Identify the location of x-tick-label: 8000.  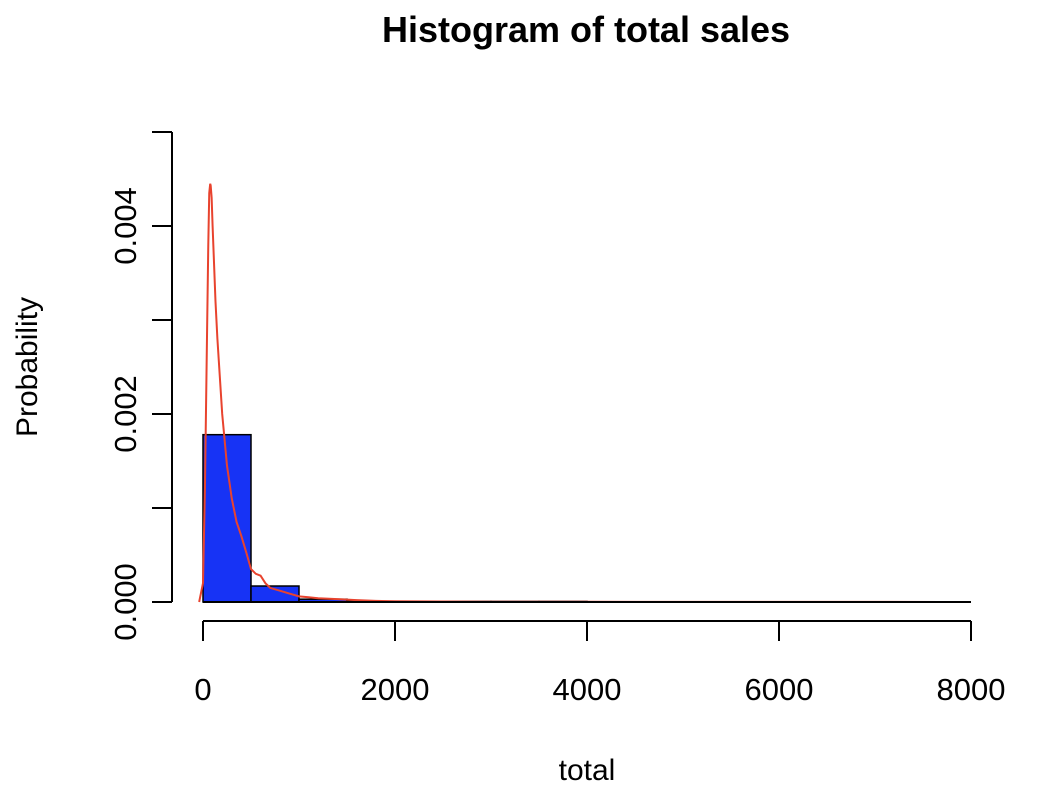
(971, 689).